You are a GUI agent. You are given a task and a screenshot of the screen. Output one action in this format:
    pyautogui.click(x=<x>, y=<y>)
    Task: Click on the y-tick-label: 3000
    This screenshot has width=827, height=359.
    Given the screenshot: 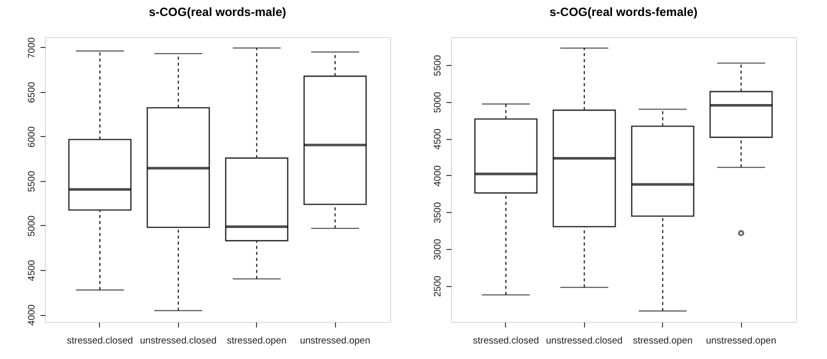 What is the action you would take?
    pyautogui.click(x=438, y=249)
    